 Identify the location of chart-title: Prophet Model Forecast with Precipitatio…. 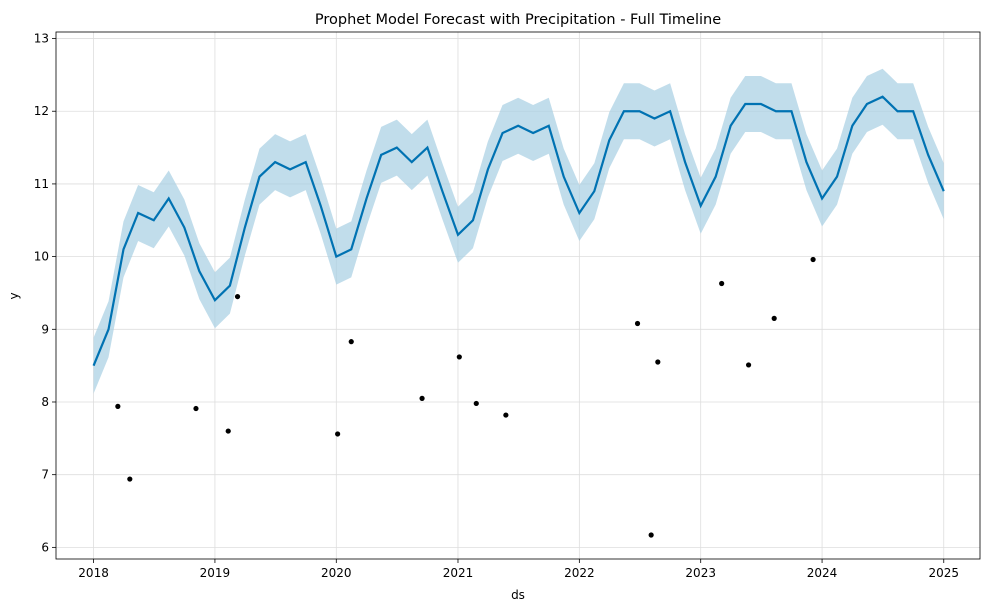
(518, 20).